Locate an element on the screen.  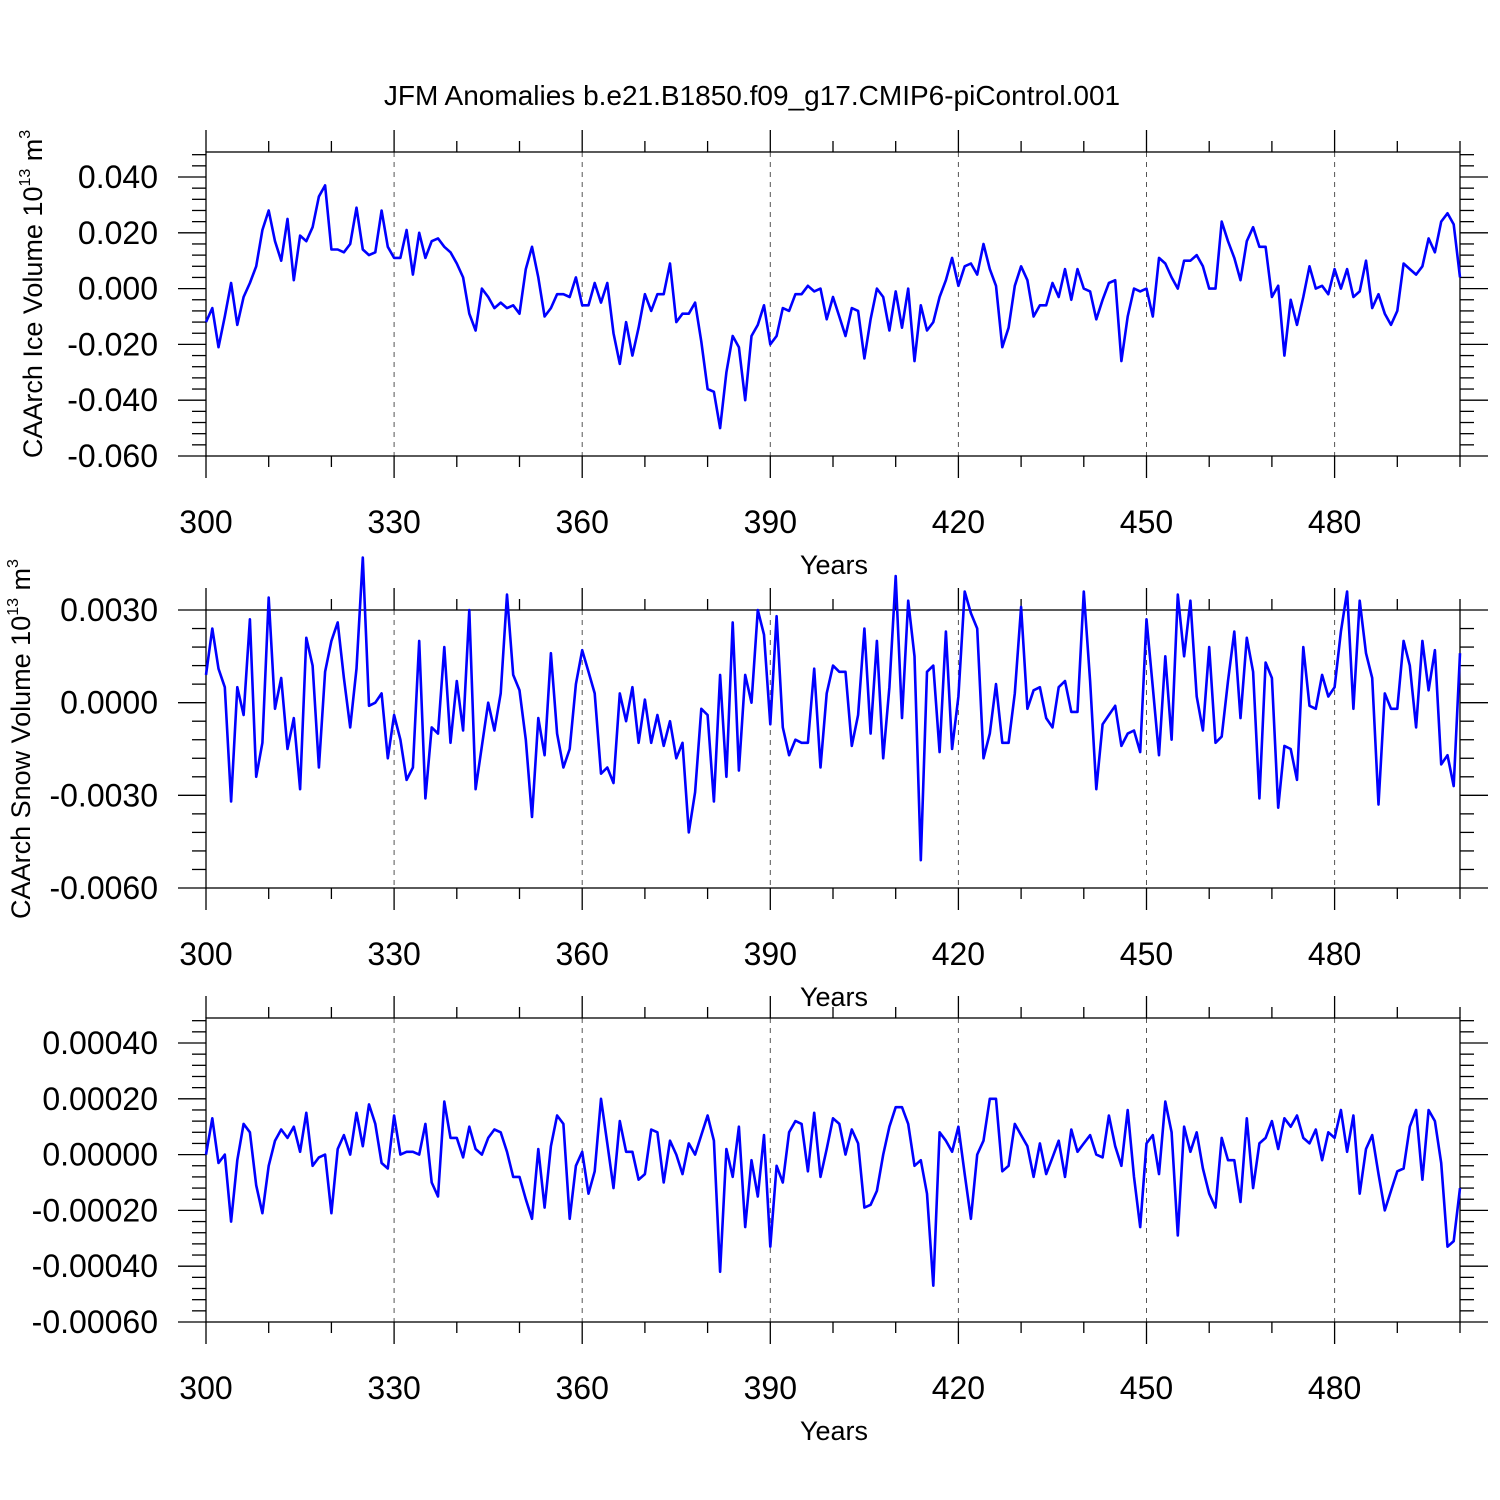
snow-volume-xtick-label-5: 450 is located at coordinates (1146, 954).